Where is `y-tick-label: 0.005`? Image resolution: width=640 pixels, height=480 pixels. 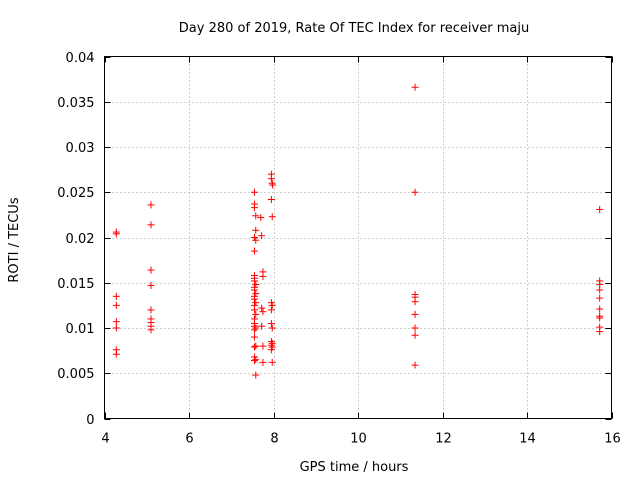 y-tick-label: 0.005 is located at coordinates (75, 374).